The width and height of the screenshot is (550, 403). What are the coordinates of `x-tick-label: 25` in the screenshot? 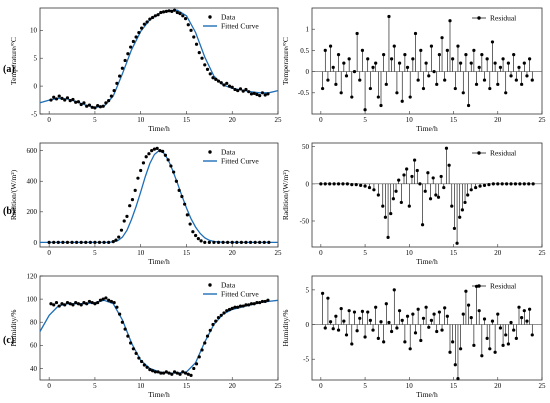 It's located at (279, 253).